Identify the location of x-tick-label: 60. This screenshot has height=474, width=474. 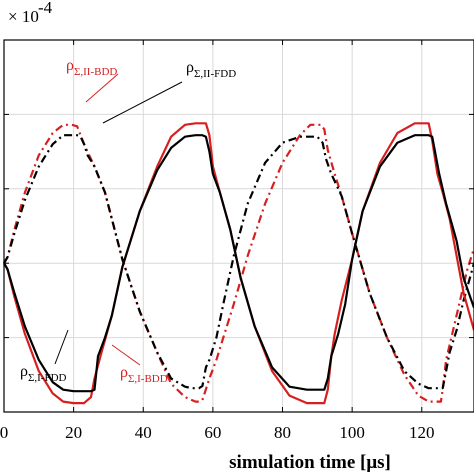
(212, 432).